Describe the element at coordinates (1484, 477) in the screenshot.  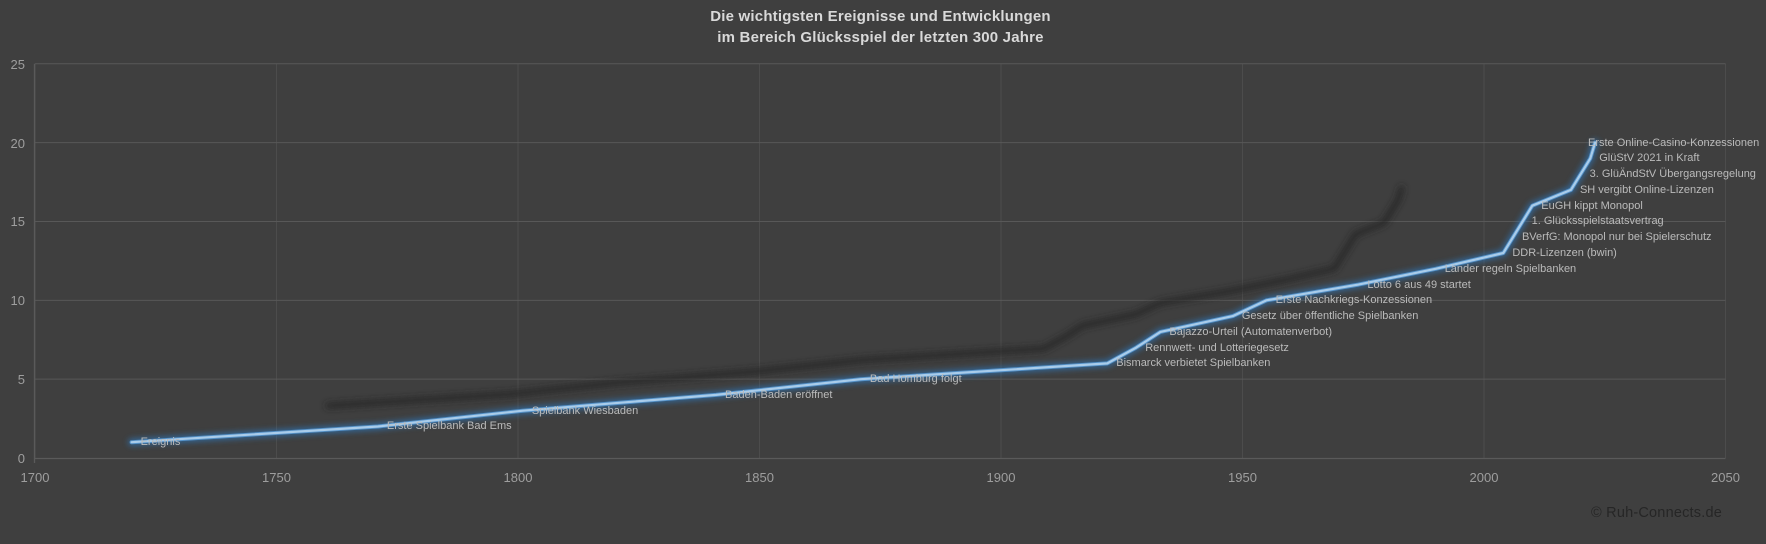
I see `x-axis-tick-label: 2000` at that location.